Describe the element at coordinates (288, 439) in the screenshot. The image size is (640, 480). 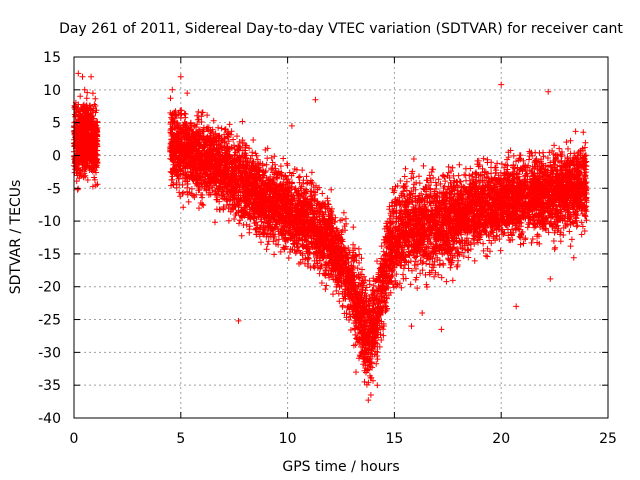
I see `x-tick-label: 10` at that location.